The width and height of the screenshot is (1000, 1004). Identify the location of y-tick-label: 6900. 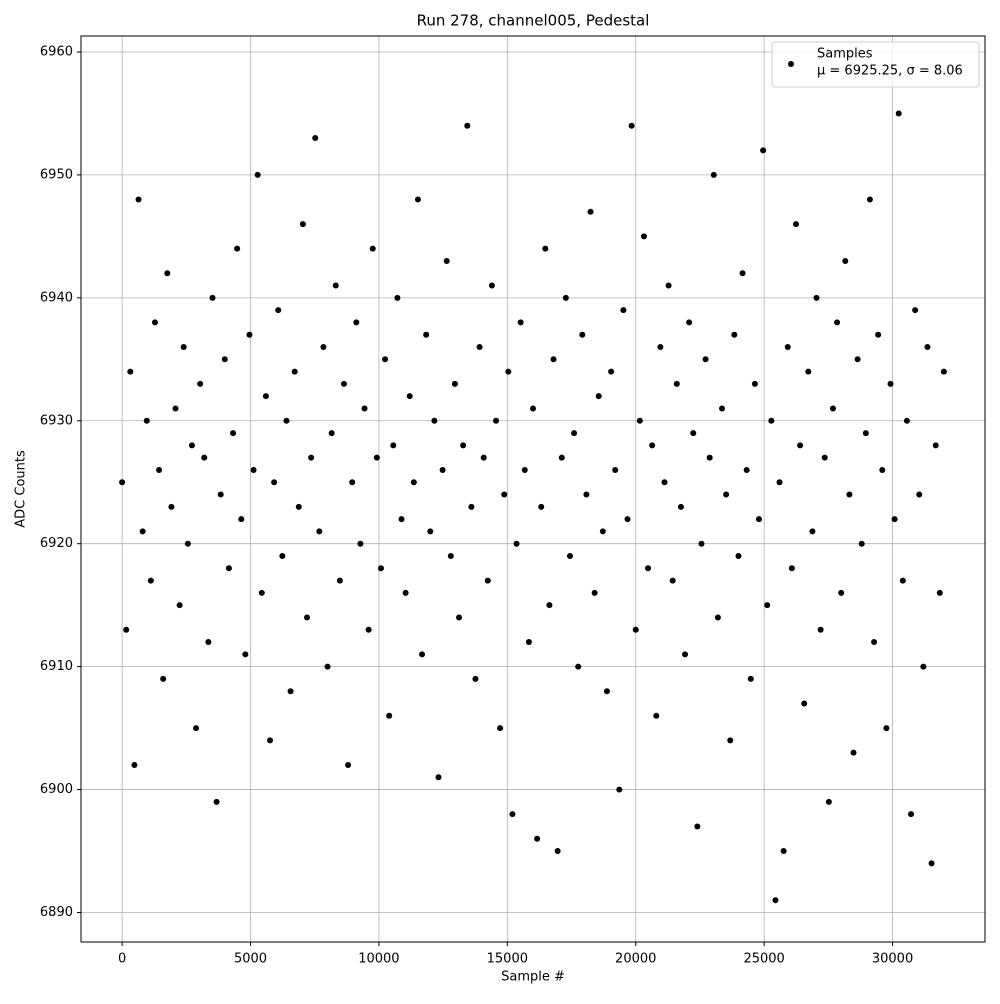
(56, 789).